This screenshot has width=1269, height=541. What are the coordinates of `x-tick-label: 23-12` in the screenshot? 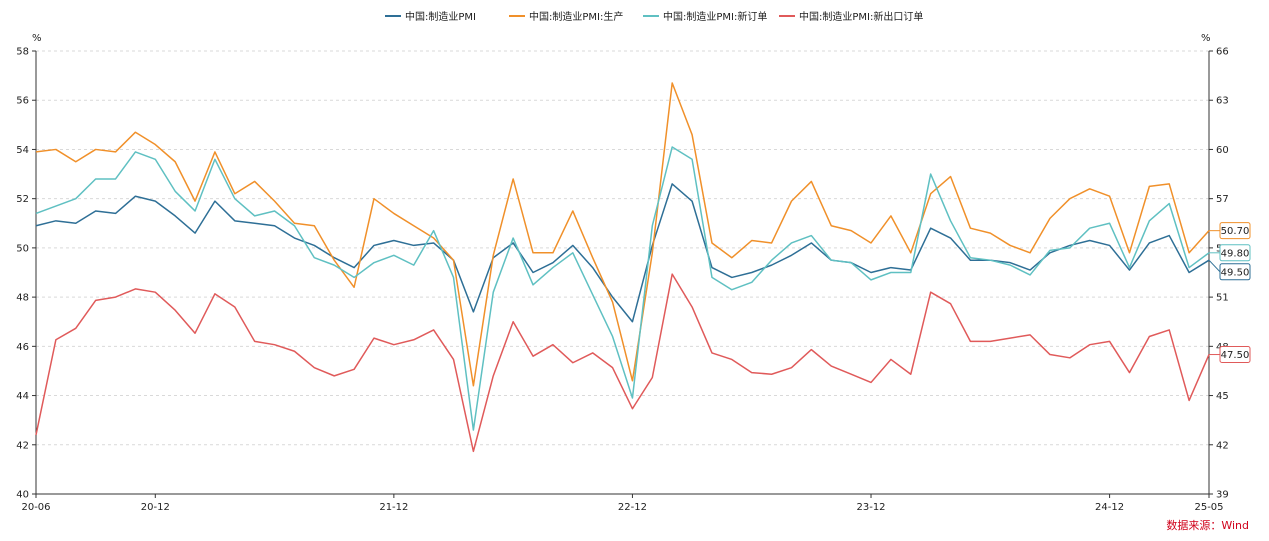 It's located at (870, 507).